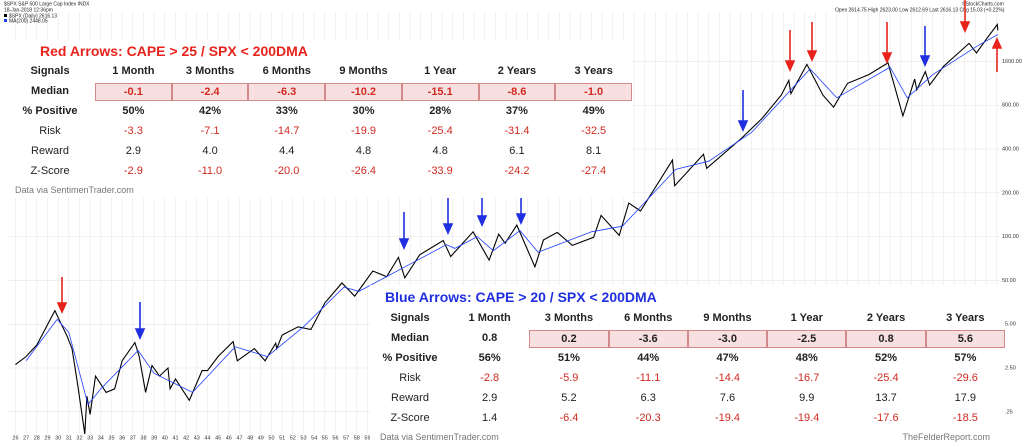 This screenshot has height=445, width=1024. I want to click on table-cell: -26.4, so click(363, 171).